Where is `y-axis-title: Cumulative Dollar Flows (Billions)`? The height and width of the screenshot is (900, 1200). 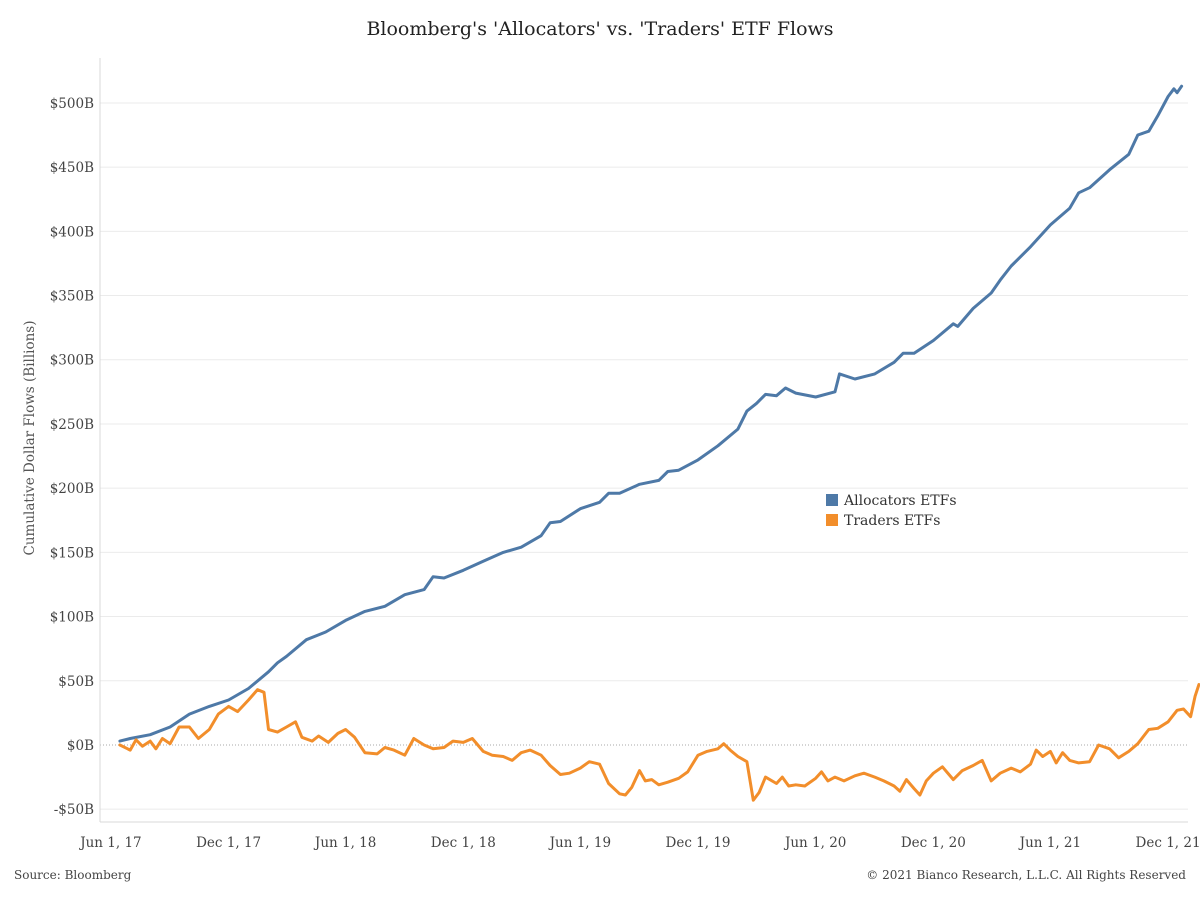 y-axis-title: Cumulative Dollar Flows (Billions) is located at coordinates (30, 438).